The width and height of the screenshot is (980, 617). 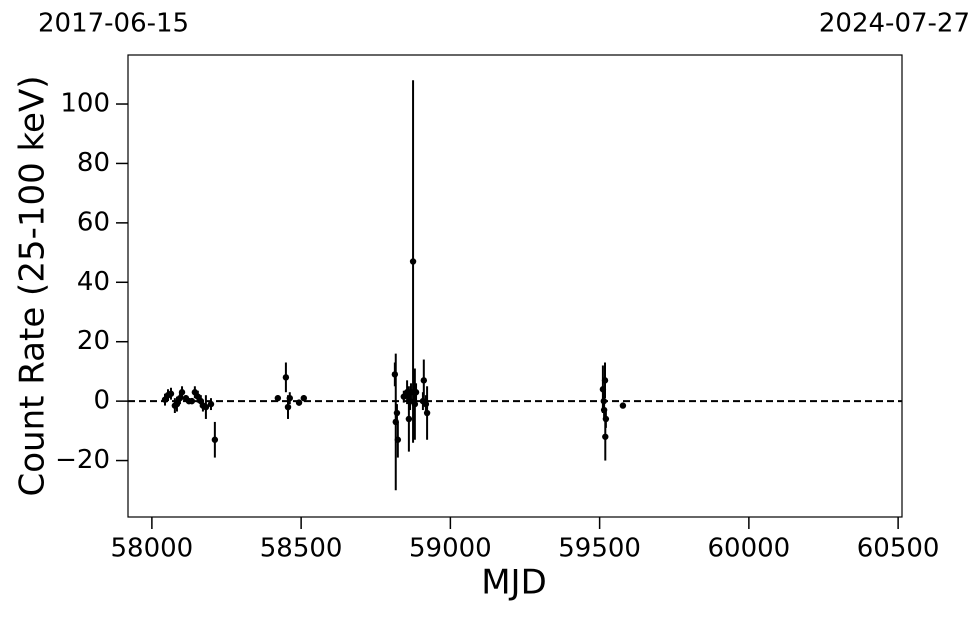 What do you see at coordinates (82, 460) in the screenshot?
I see `y-tick-label: −20` at bounding box center [82, 460].